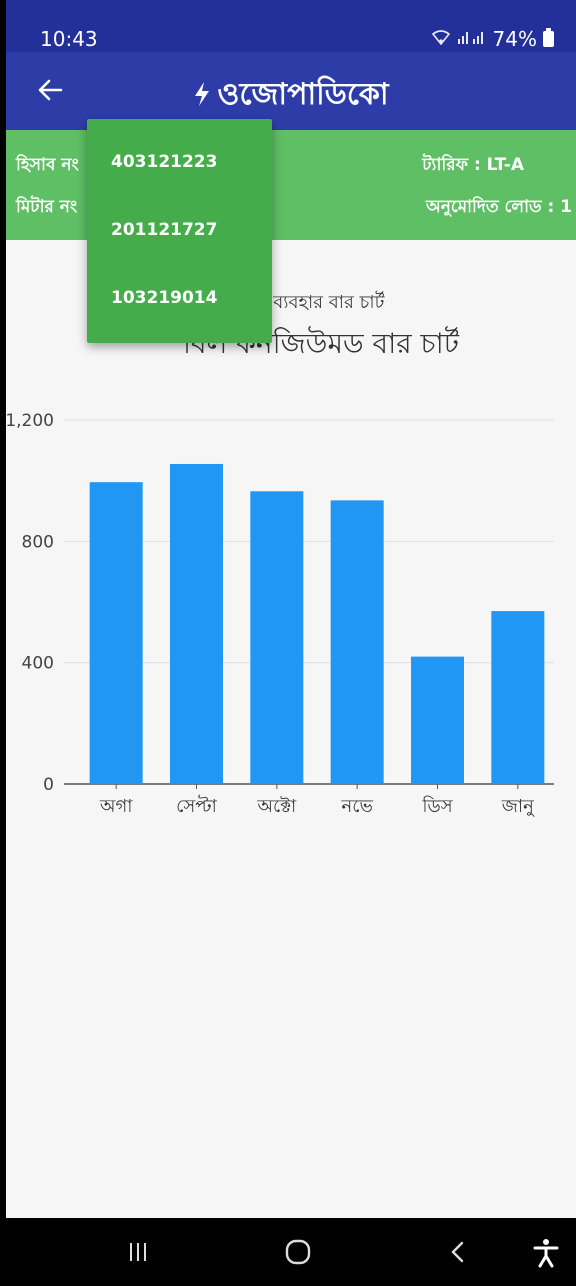 This screenshot has height=1286, width=576. I want to click on signal-icon, so click(472, 39).